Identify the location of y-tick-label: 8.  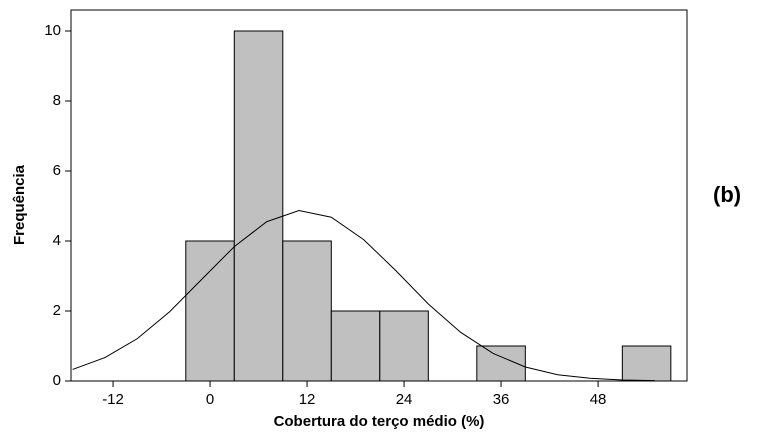
(57, 100).